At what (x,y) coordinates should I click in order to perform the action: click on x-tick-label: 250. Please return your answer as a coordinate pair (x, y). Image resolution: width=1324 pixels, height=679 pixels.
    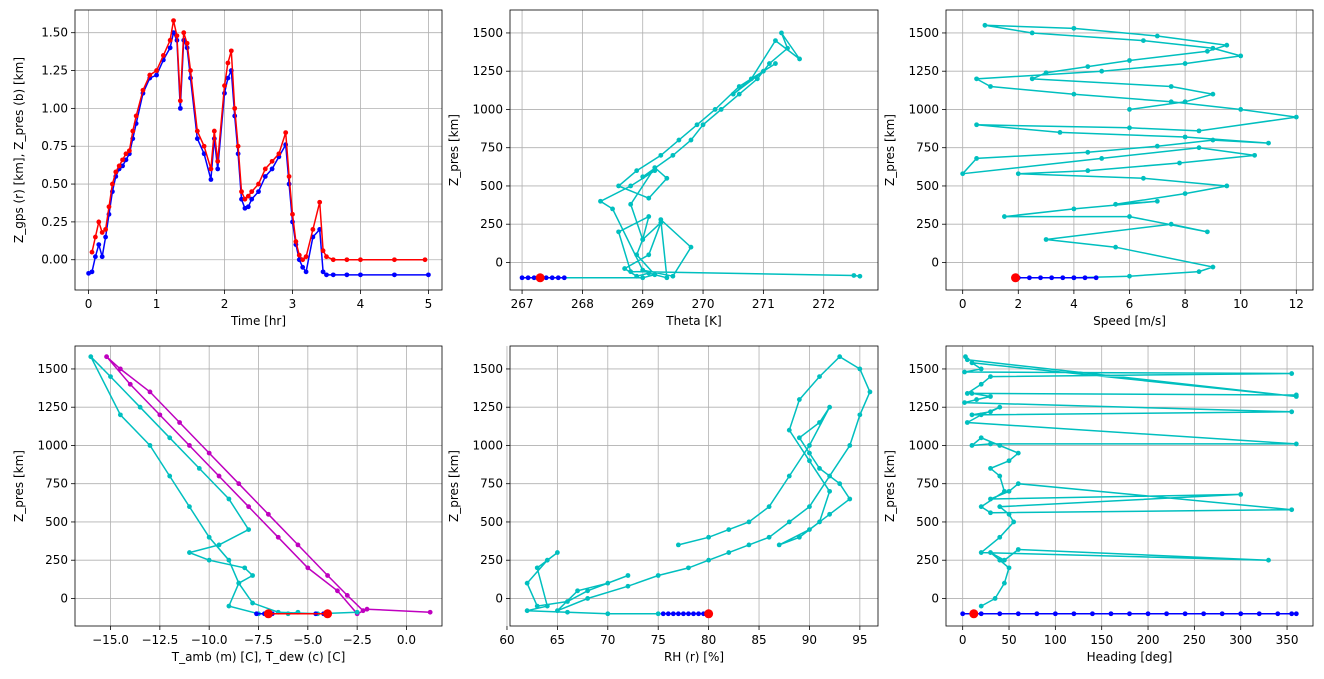
    Looking at the image, I should click on (1194, 640).